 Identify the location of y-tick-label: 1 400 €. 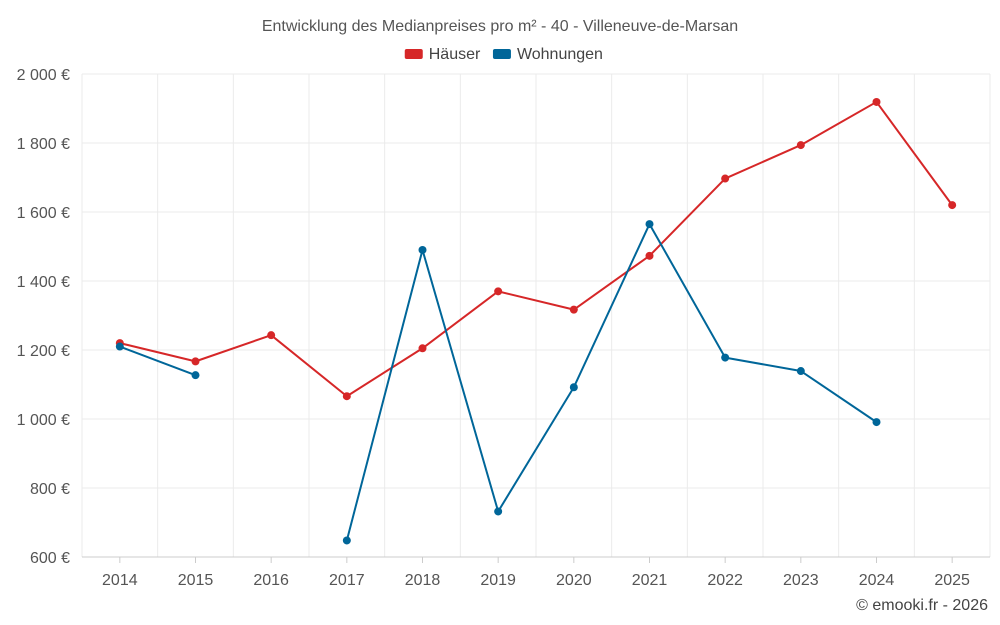
(43, 282).